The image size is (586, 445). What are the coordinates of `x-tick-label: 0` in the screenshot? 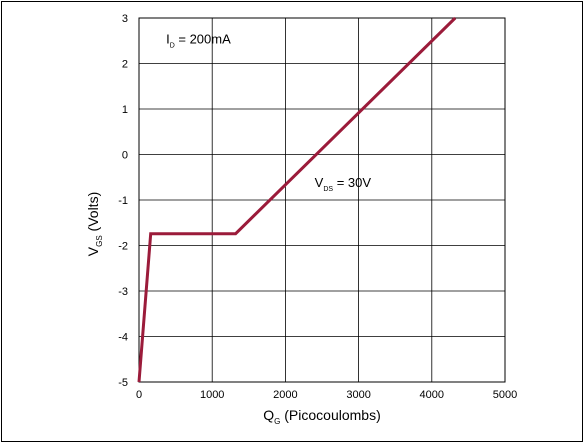 It's located at (139, 395).